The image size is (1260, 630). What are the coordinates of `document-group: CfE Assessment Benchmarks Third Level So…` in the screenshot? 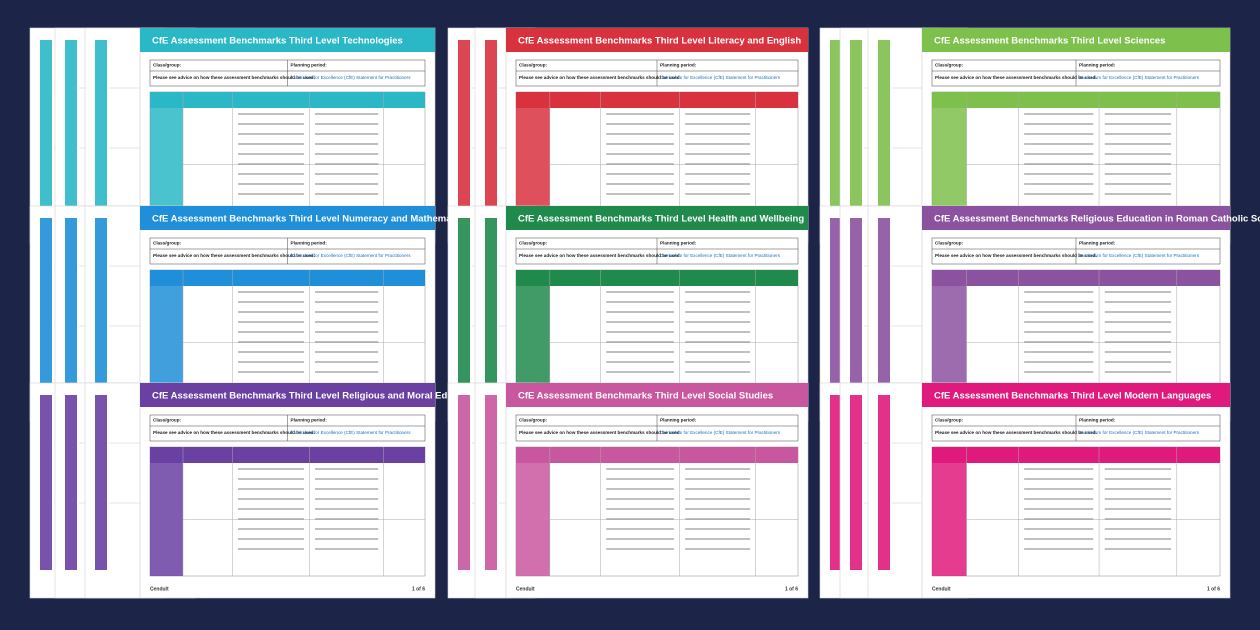 It's located at (628, 490).